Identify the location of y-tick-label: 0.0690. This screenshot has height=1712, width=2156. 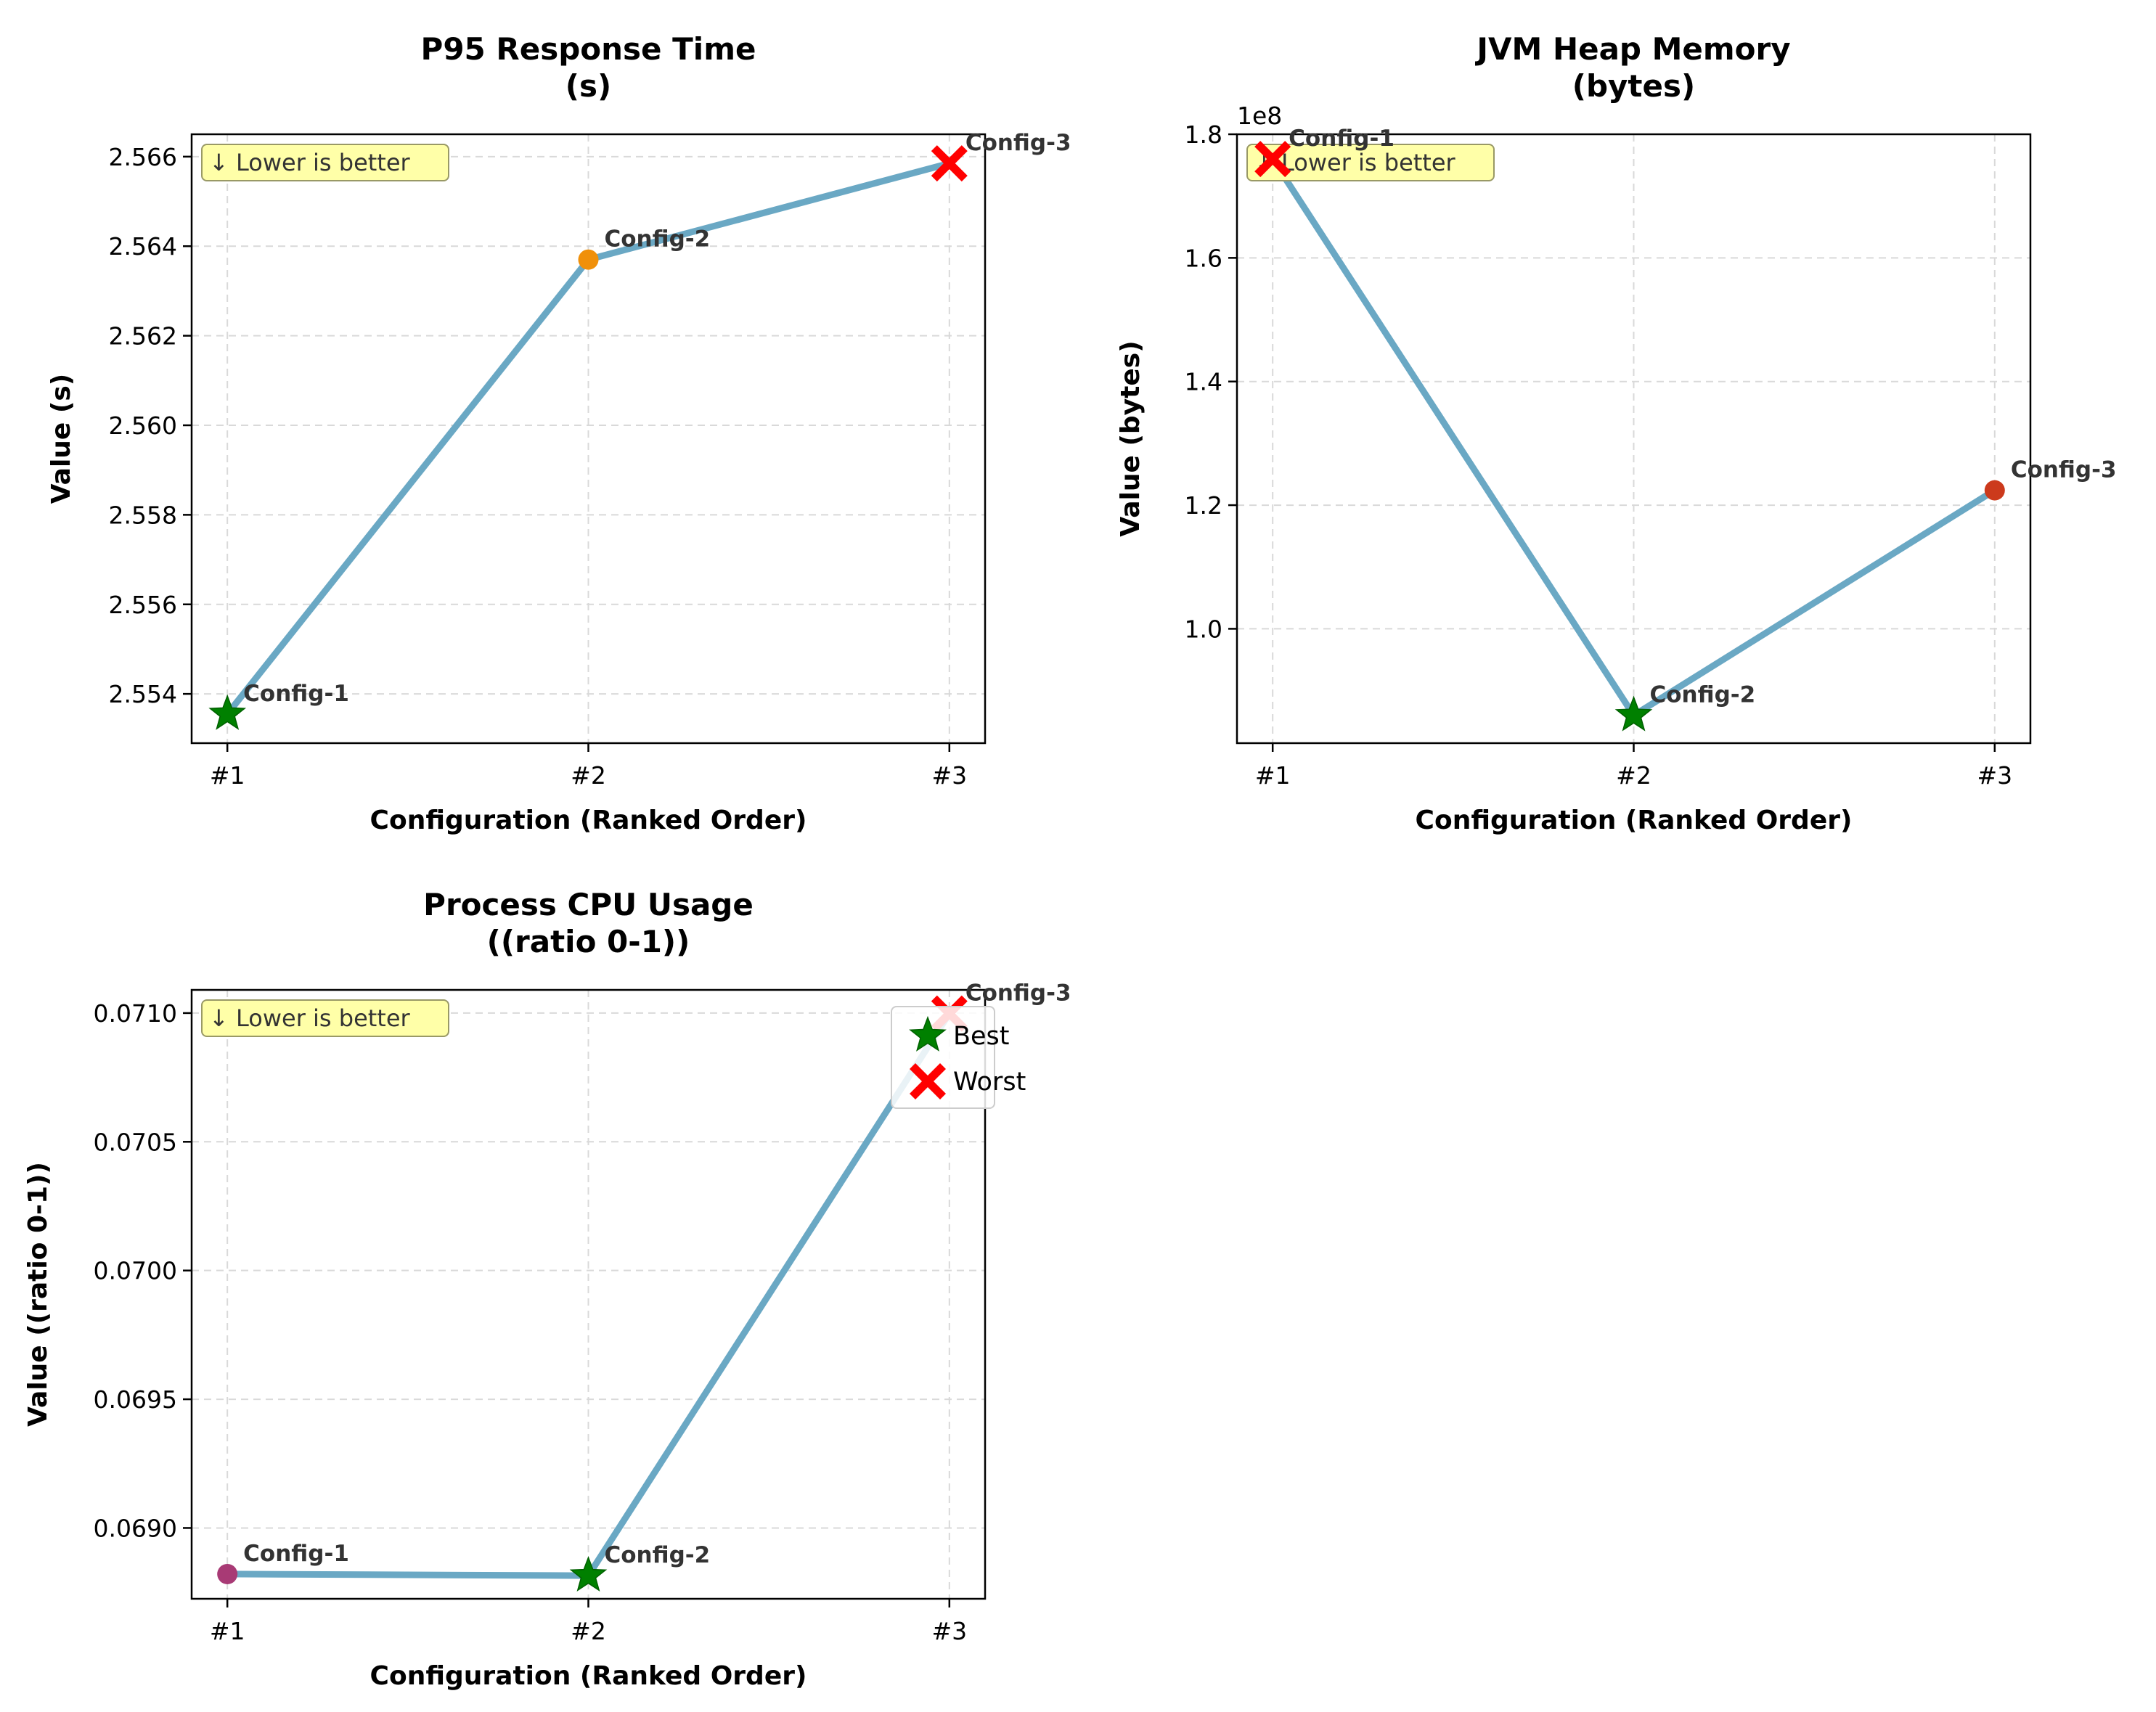
(136, 1528).